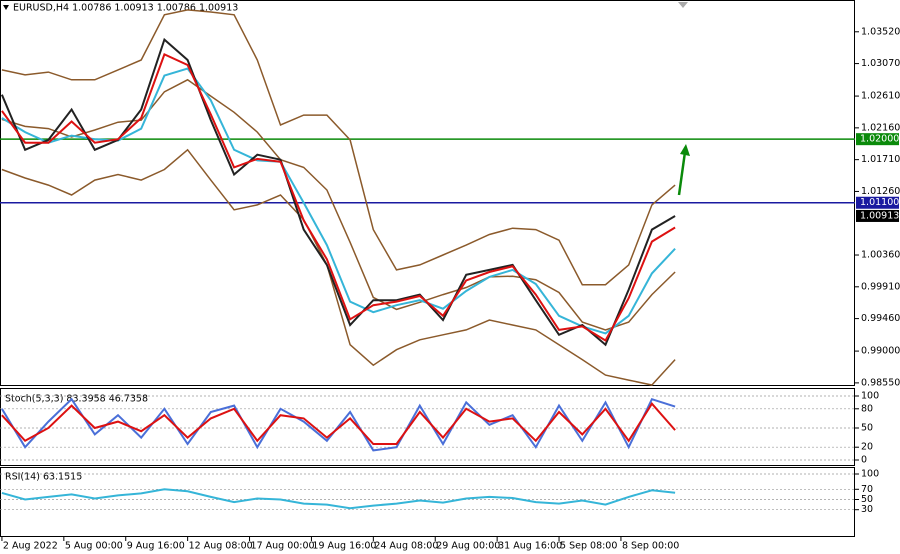 The image size is (900, 554). What do you see at coordinates (283, 546) in the screenshot?
I see `x-tick-label: 17 Aug 00:00` at bounding box center [283, 546].